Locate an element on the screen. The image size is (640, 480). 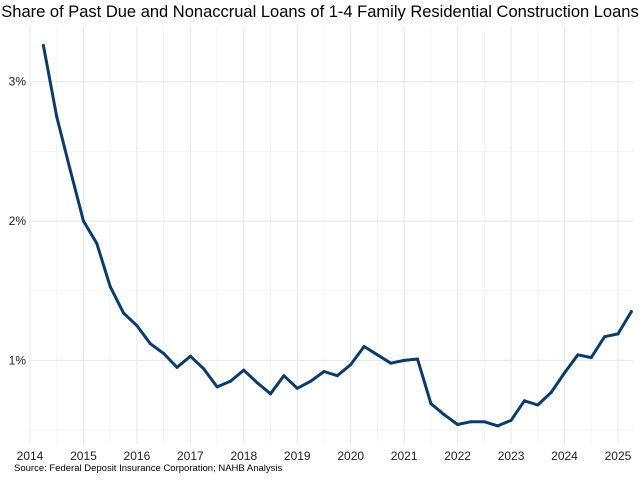
y-tick-label: 2% is located at coordinates (18, 221).